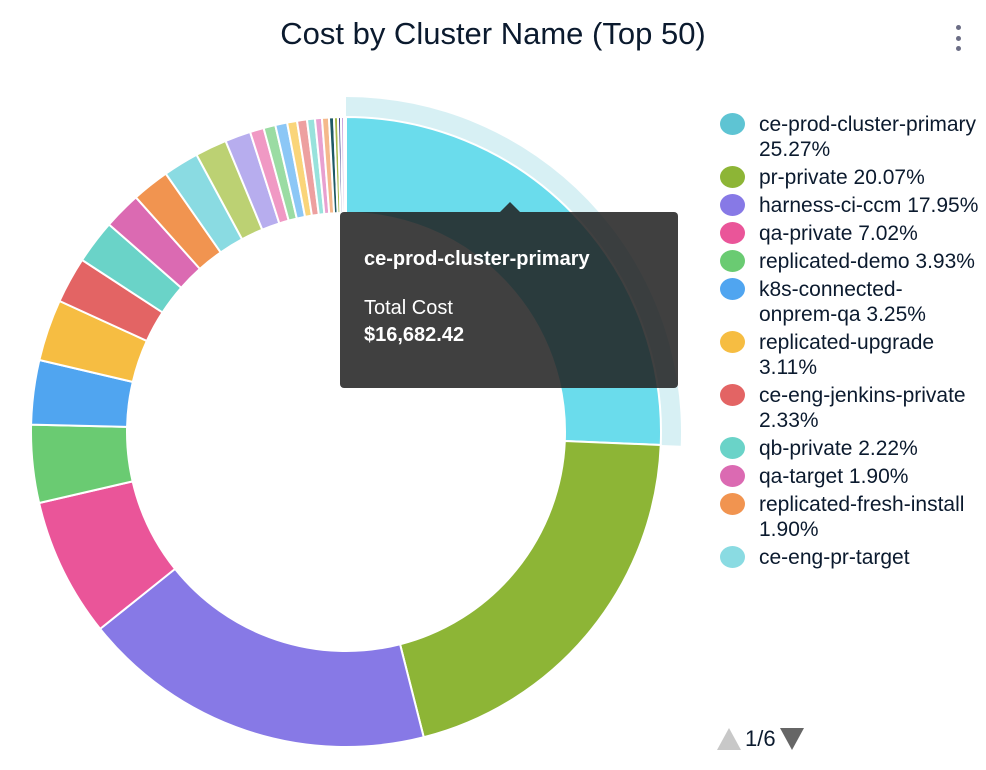 The width and height of the screenshot is (986, 770). I want to click on legend-item: pr-private 20.07%, so click(850, 177).